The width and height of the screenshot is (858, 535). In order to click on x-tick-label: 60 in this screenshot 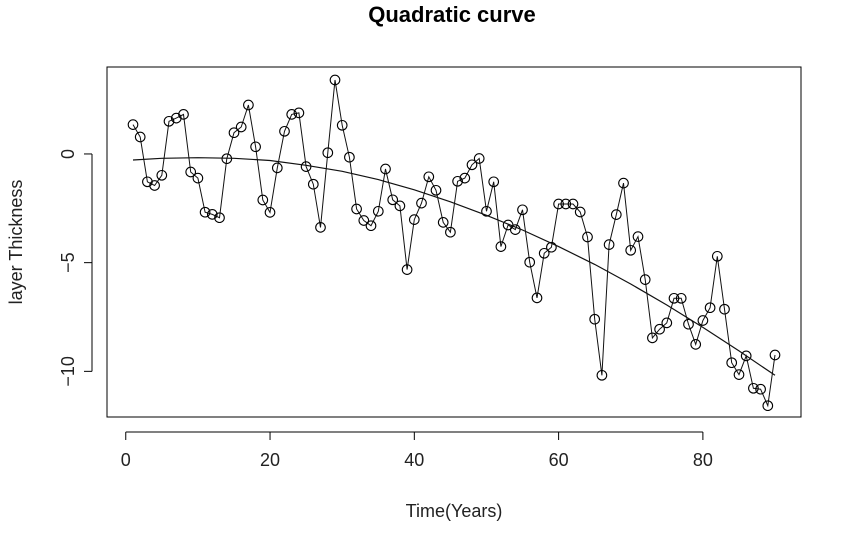, I will do `click(559, 460)`.